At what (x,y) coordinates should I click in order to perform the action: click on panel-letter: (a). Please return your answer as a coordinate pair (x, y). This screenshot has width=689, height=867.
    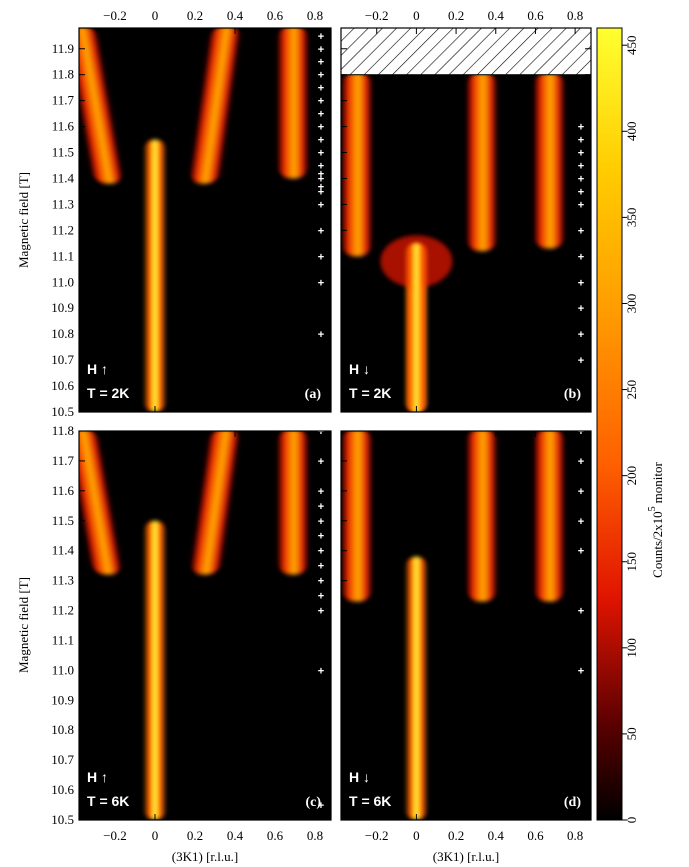
    Looking at the image, I should click on (313, 394).